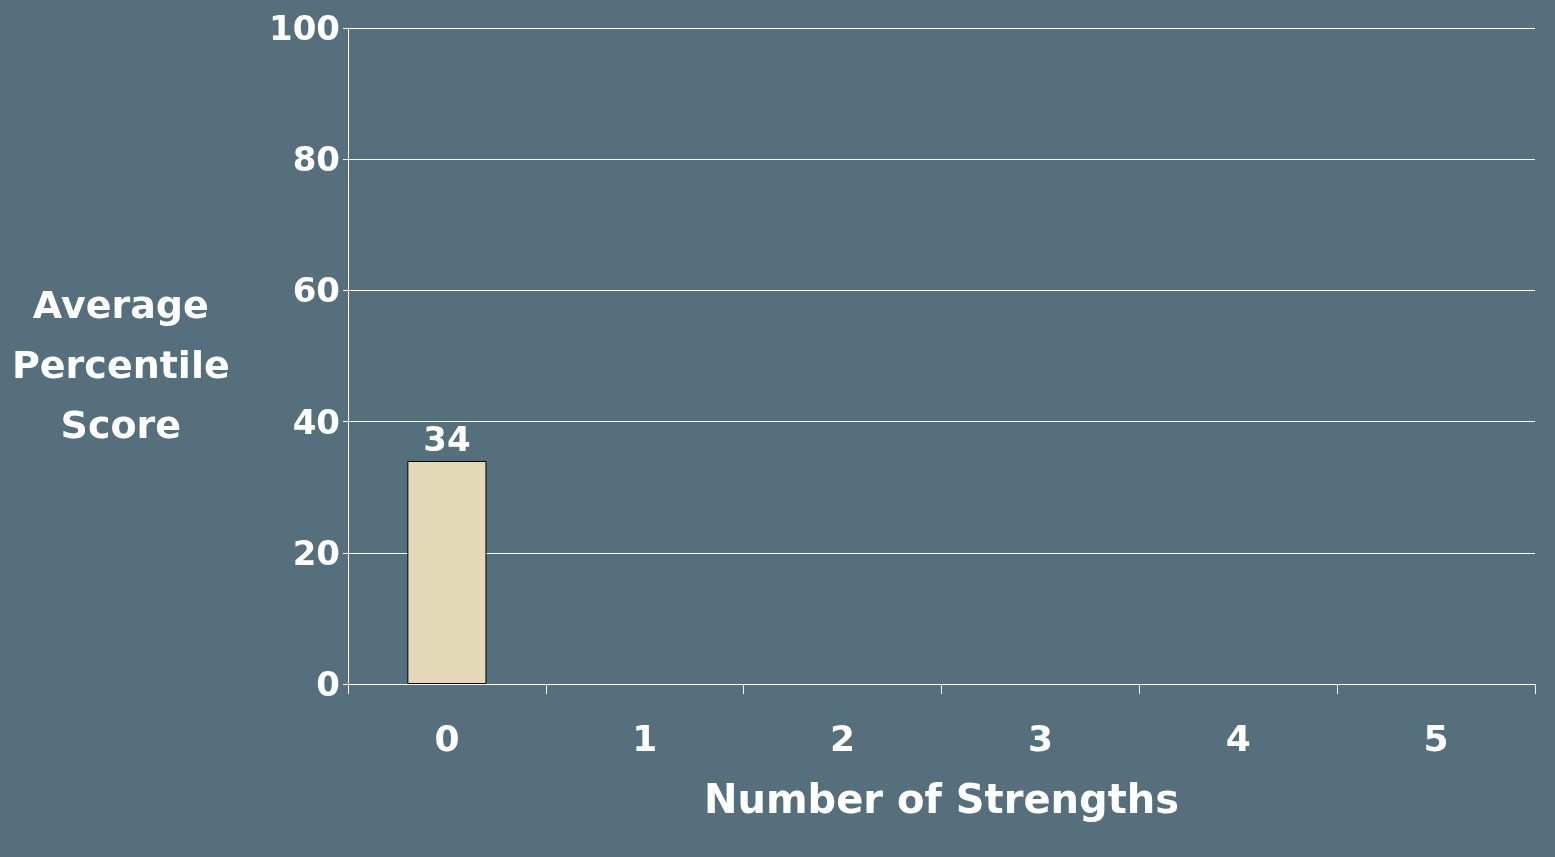 The image size is (1555, 857). I want to click on y-tick-label: 20, so click(316, 552).